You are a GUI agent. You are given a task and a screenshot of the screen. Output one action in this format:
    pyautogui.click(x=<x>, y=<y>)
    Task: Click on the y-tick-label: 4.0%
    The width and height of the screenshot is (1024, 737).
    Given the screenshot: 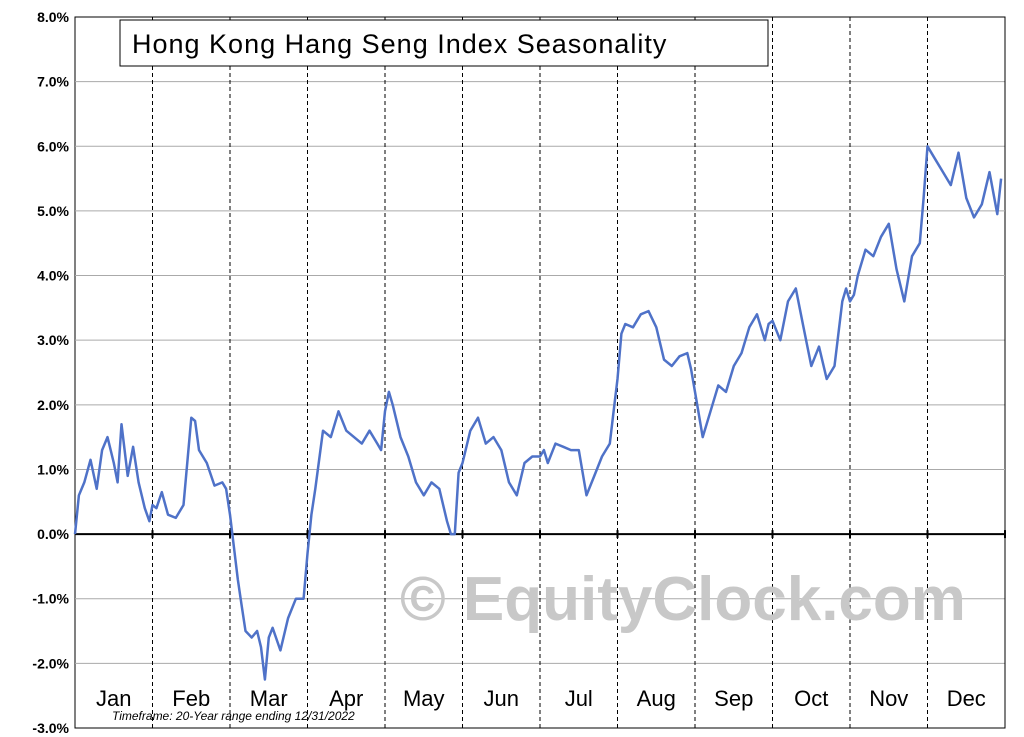 What is the action you would take?
    pyautogui.click(x=53, y=276)
    